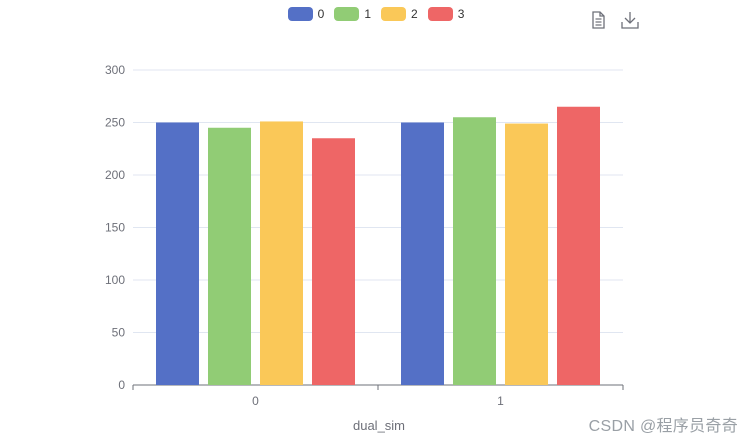 The height and width of the screenshot is (444, 752). I want to click on y-tick-label: 50, so click(119, 333).